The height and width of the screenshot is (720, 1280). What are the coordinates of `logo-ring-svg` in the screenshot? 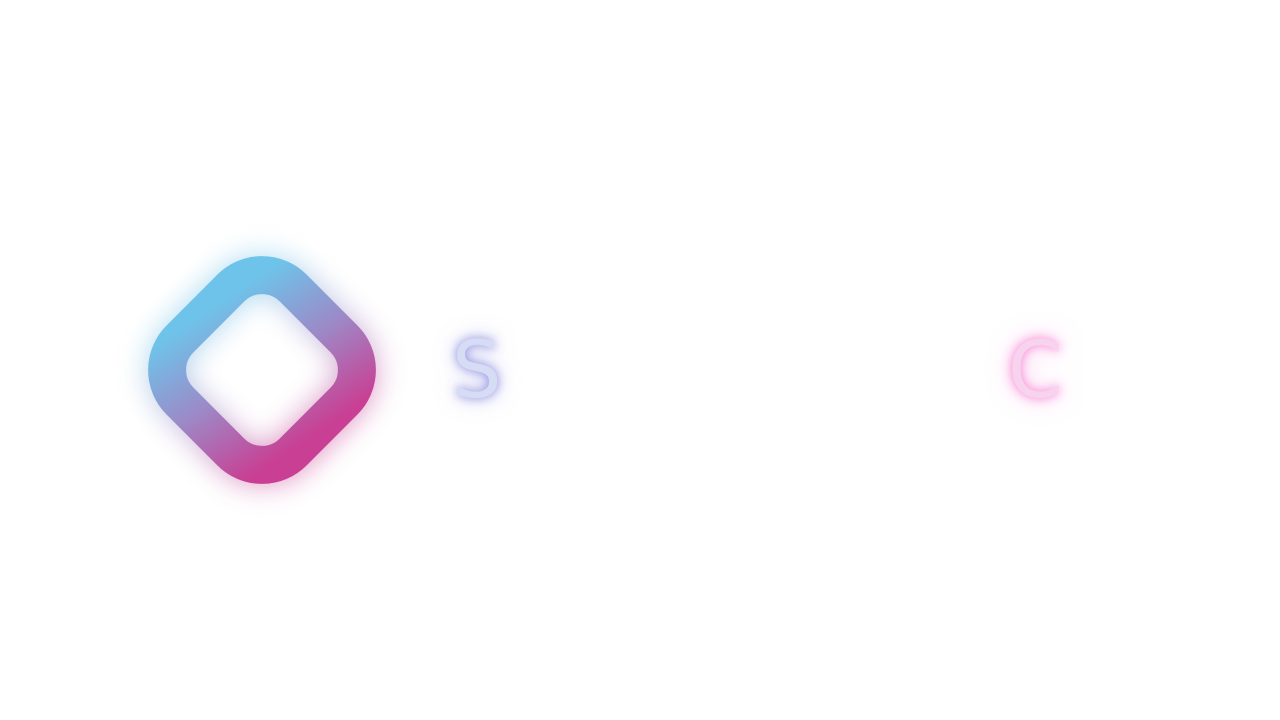 It's located at (262, 370).